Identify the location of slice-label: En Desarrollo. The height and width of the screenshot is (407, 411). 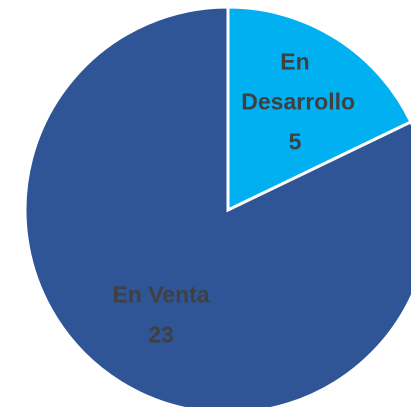
(295, 82).